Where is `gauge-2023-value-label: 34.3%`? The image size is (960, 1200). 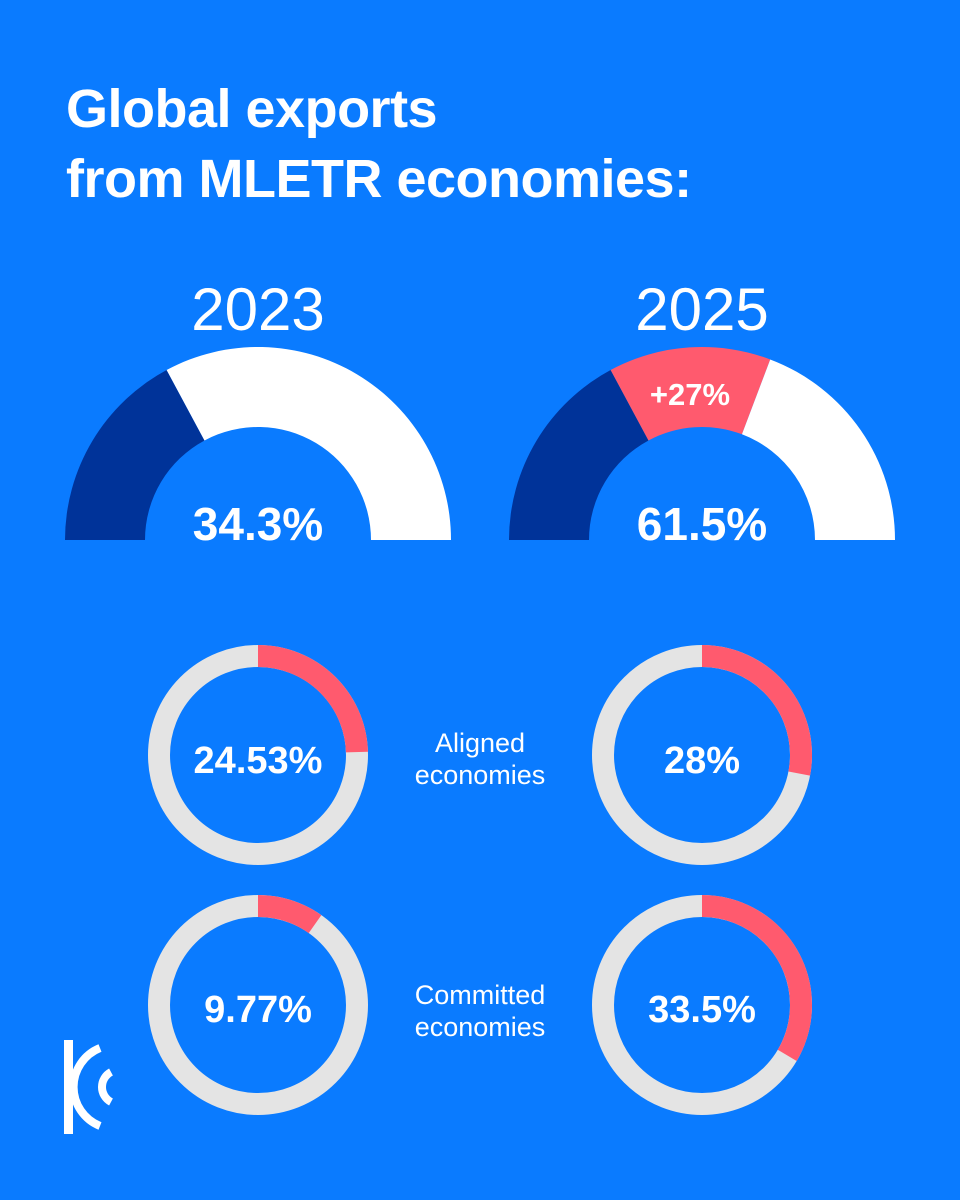 gauge-2023-value-label: 34.3% is located at coordinates (258, 524).